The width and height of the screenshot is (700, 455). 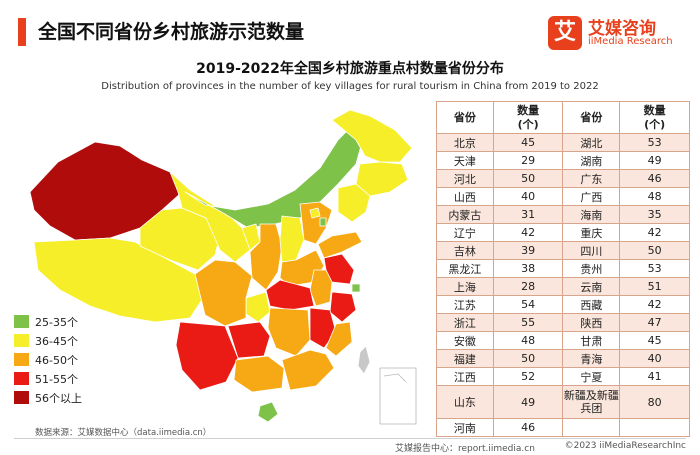 What do you see at coordinates (465, 449) in the screenshot?
I see `footer-report-link: 艾媒报告中心：report.iimedia.cn` at bounding box center [465, 449].